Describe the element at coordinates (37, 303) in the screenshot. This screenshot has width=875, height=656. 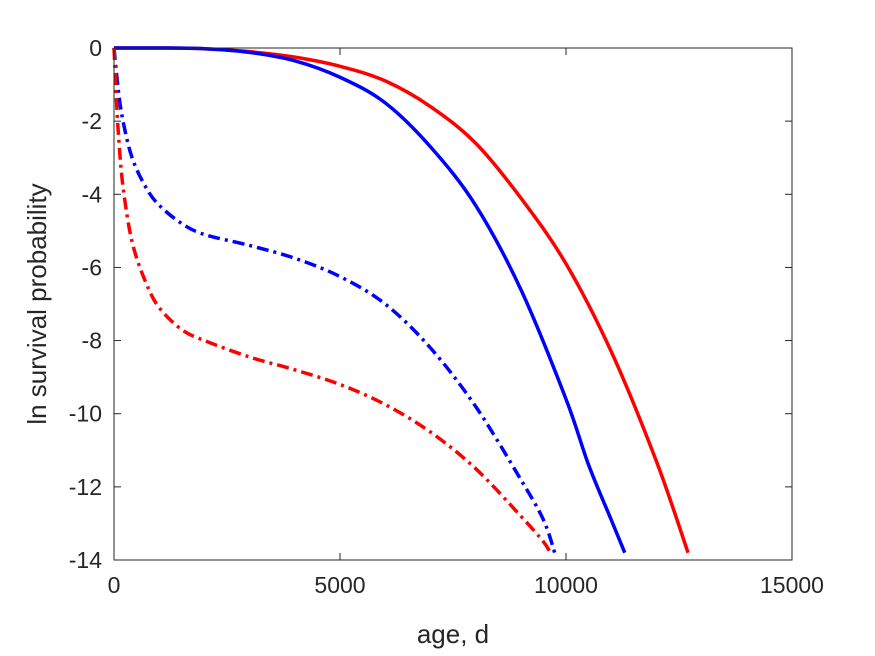
I see `y-axis-label: ln survival probability` at that location.